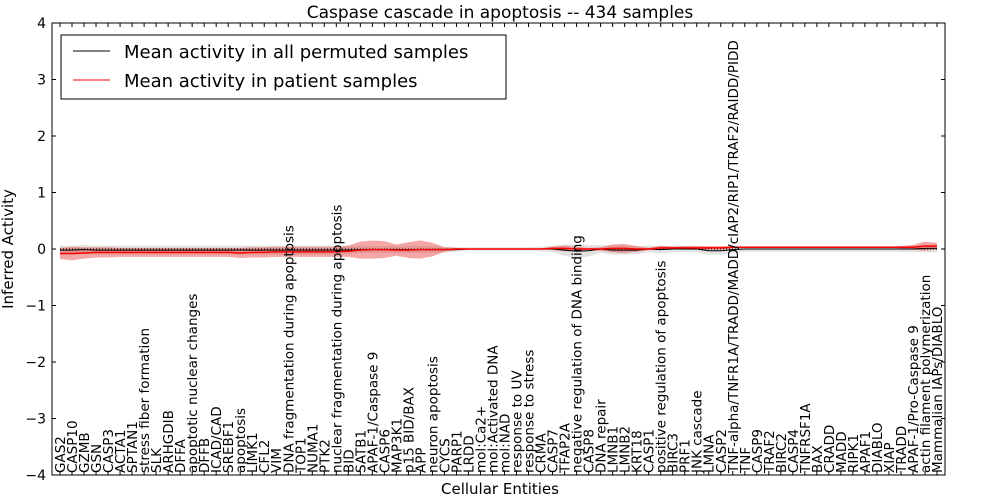  What do you see at coordinates (878, 447) in the screenshot?
I see `x-tick-label: DIABLO` at bounding box center [878, 447].